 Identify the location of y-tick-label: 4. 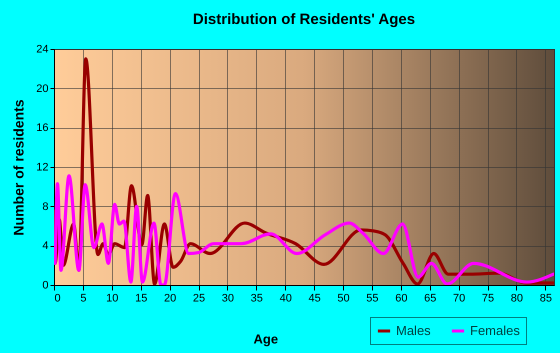
(45, 246).